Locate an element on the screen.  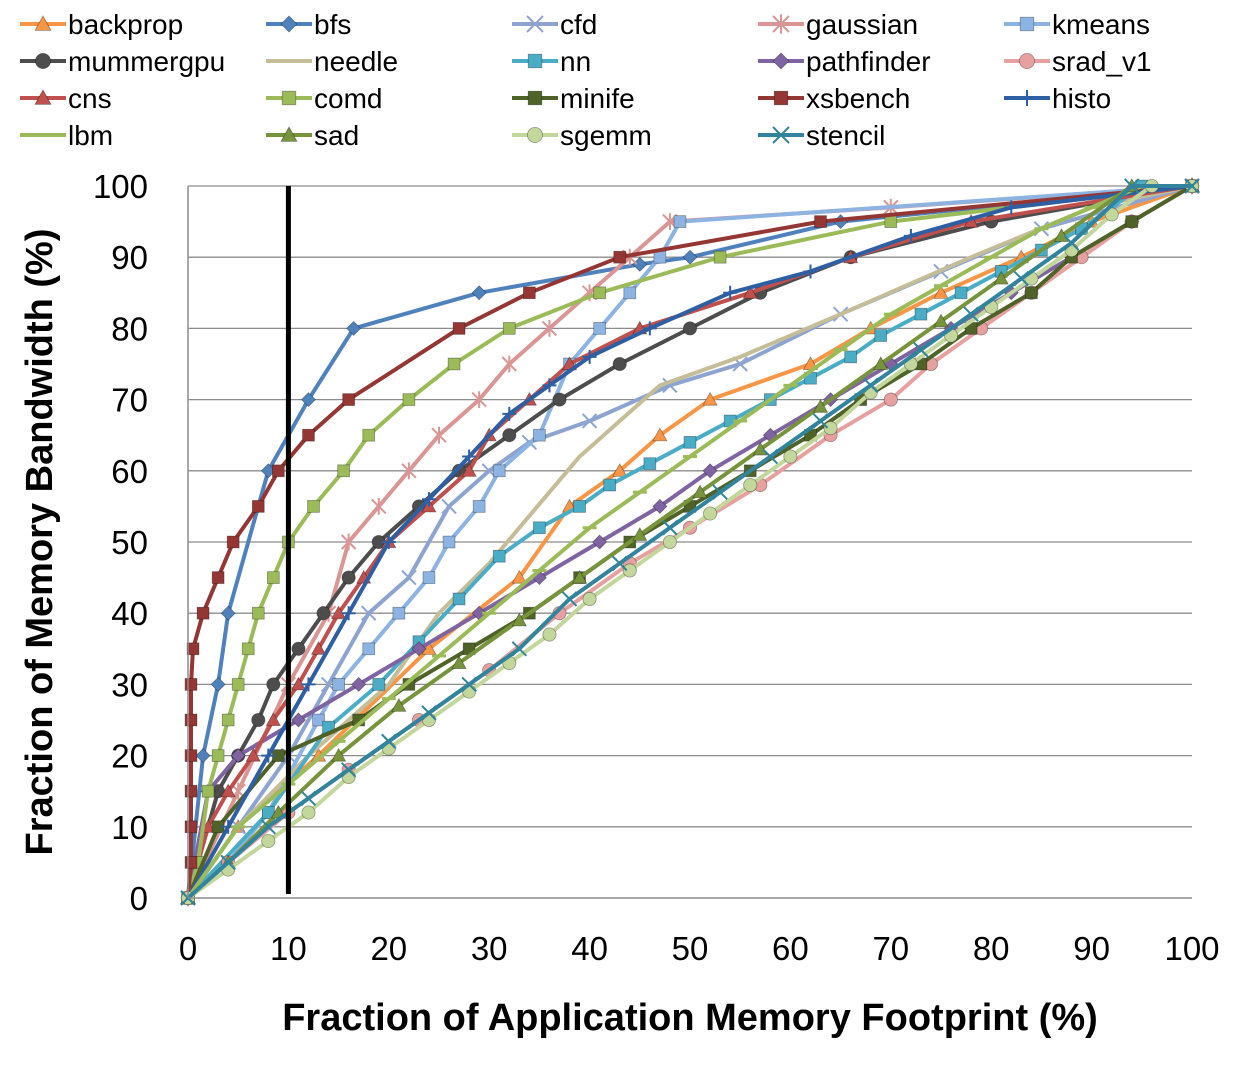
legend-entry-pathfinder: pathfinder is located at coordinates (844, 61).